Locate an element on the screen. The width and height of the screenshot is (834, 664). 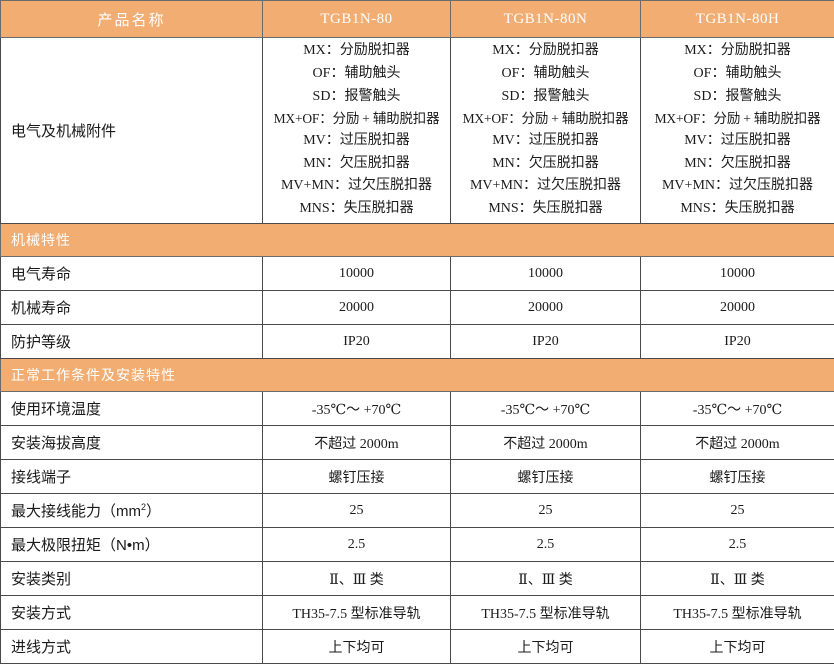
table-row: 接线端子 螺钉压接 螺钉压接 螺钉压接 is located at coordinates (417, 477).